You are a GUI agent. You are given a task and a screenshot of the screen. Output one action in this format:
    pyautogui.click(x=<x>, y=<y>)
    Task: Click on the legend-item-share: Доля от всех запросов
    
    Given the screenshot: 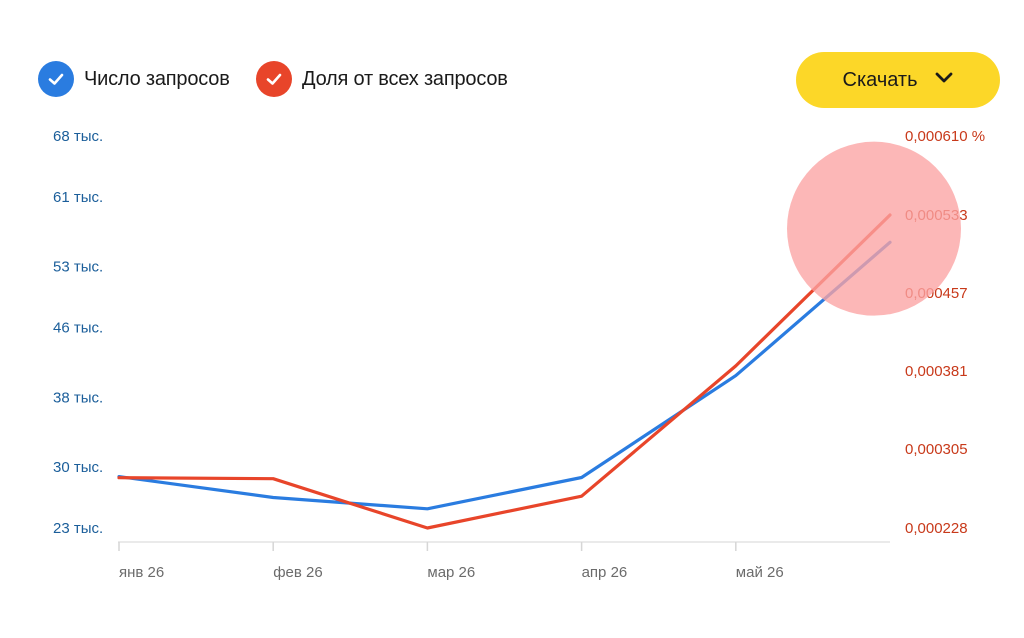 What is the action you would take?
    pyautogui.click(x=382, y=79)
    